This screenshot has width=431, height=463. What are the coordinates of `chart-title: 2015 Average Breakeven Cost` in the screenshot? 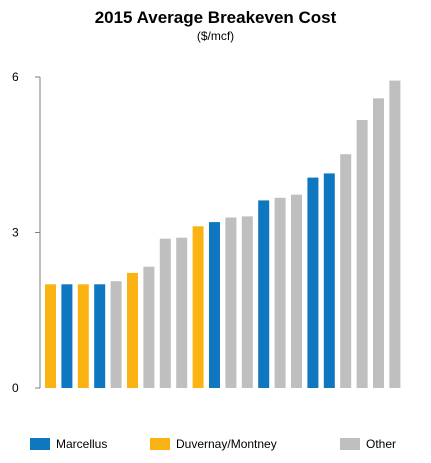 It's located at (215, 17).